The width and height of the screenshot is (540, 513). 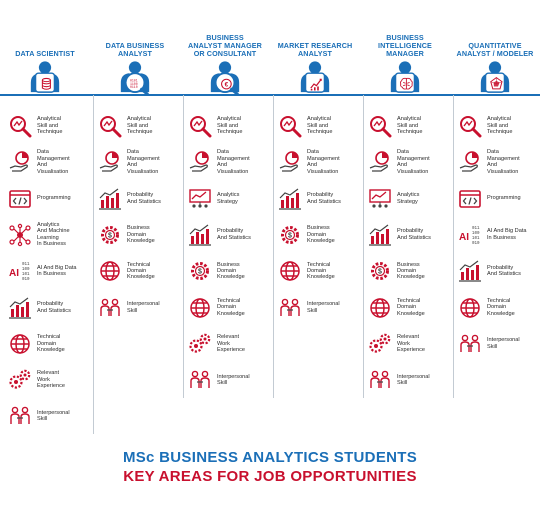 What do you see at coordinates (405, 41) in the screenshot?
I see `job-title: BUSINESS INTELLIGENCE MANAGER` at bounding box center [405, 41].